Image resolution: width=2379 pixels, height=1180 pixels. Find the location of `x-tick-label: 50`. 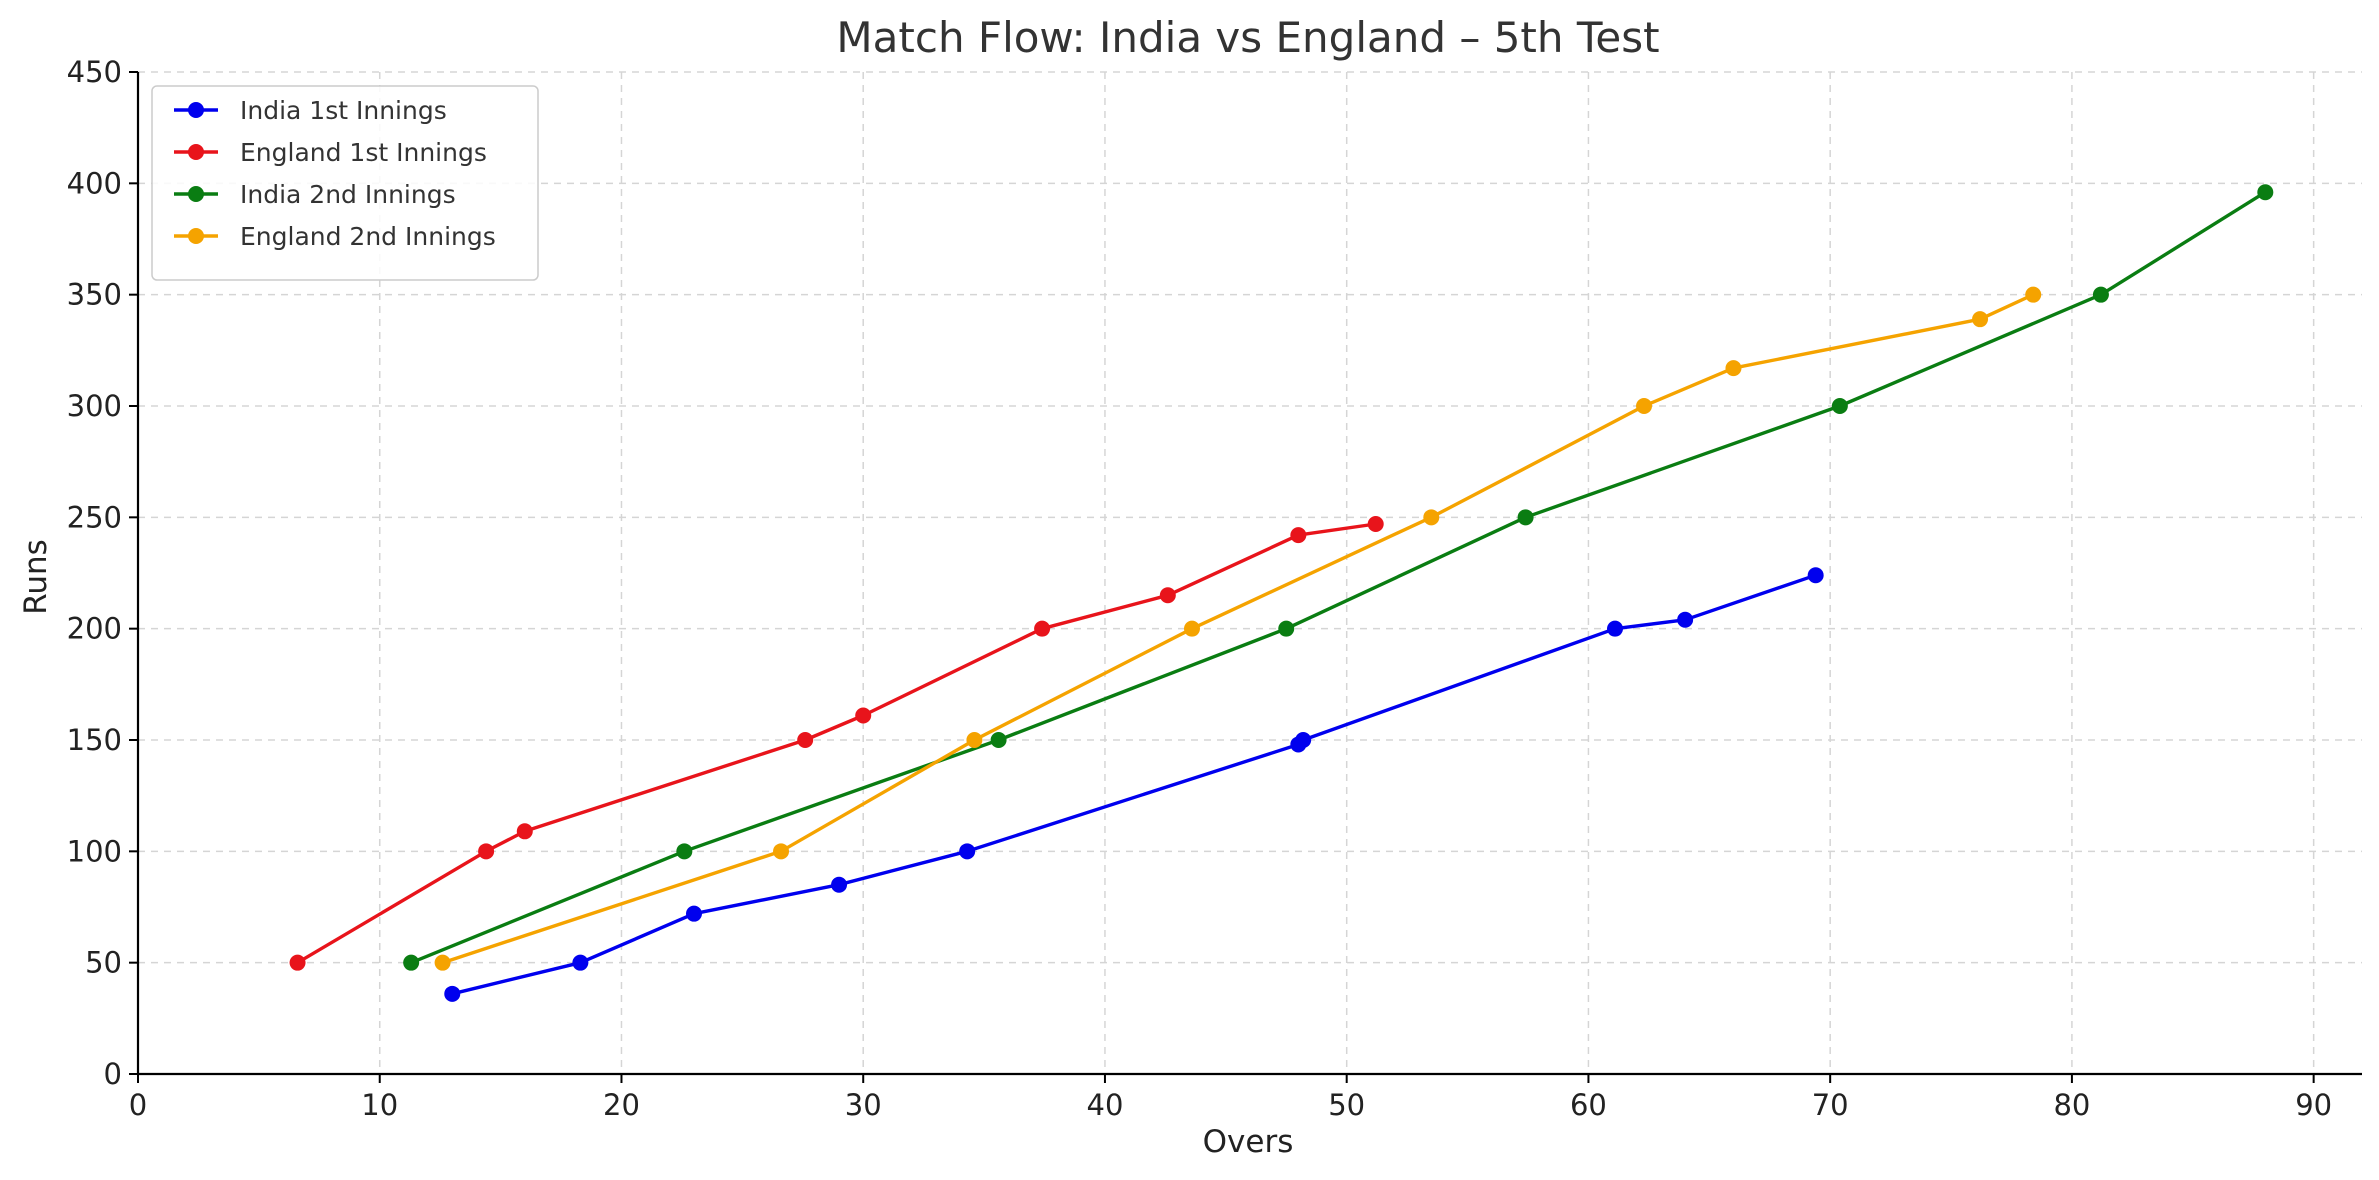

x-tick-label: 50 is located at coordinates (1346, 1105).